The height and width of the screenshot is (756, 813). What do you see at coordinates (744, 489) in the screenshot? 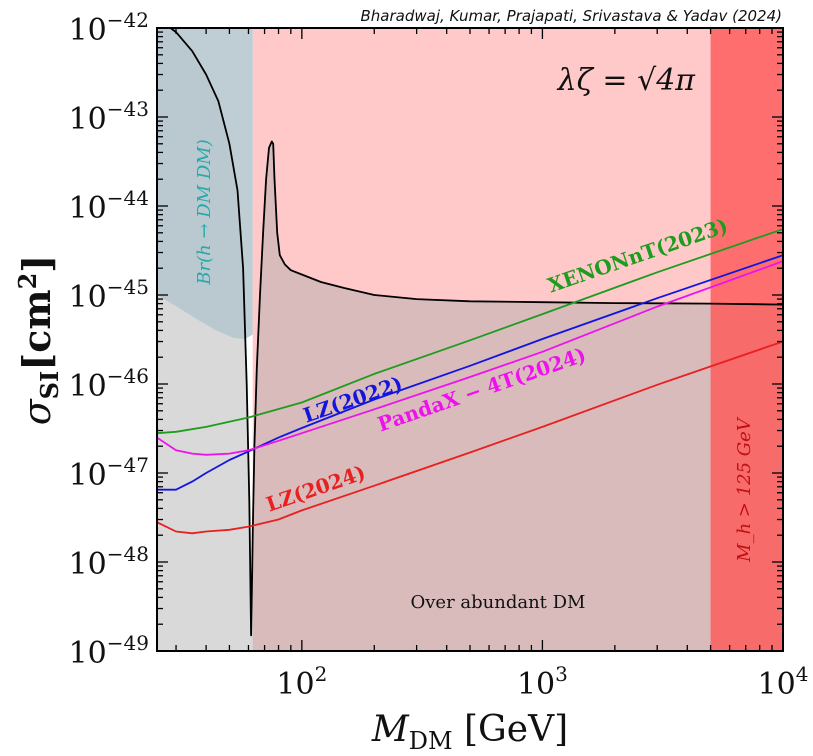
I see `label-heavy-mass: M_h > 125 GeV` at bounding box center [744, 489].